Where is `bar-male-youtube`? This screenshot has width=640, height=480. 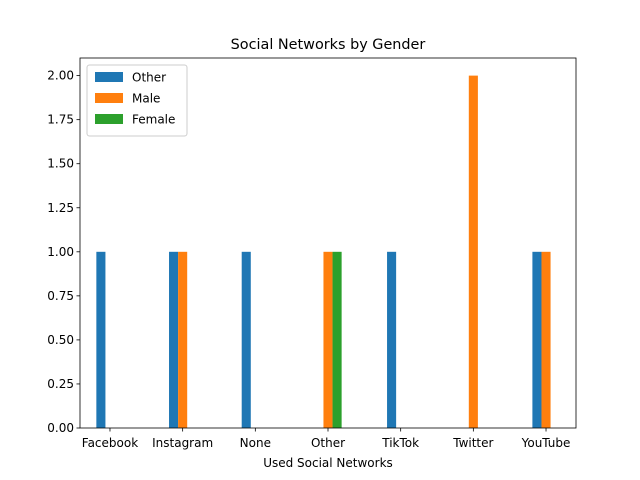
bar-male-youtube is located at coordinates (546, 339).